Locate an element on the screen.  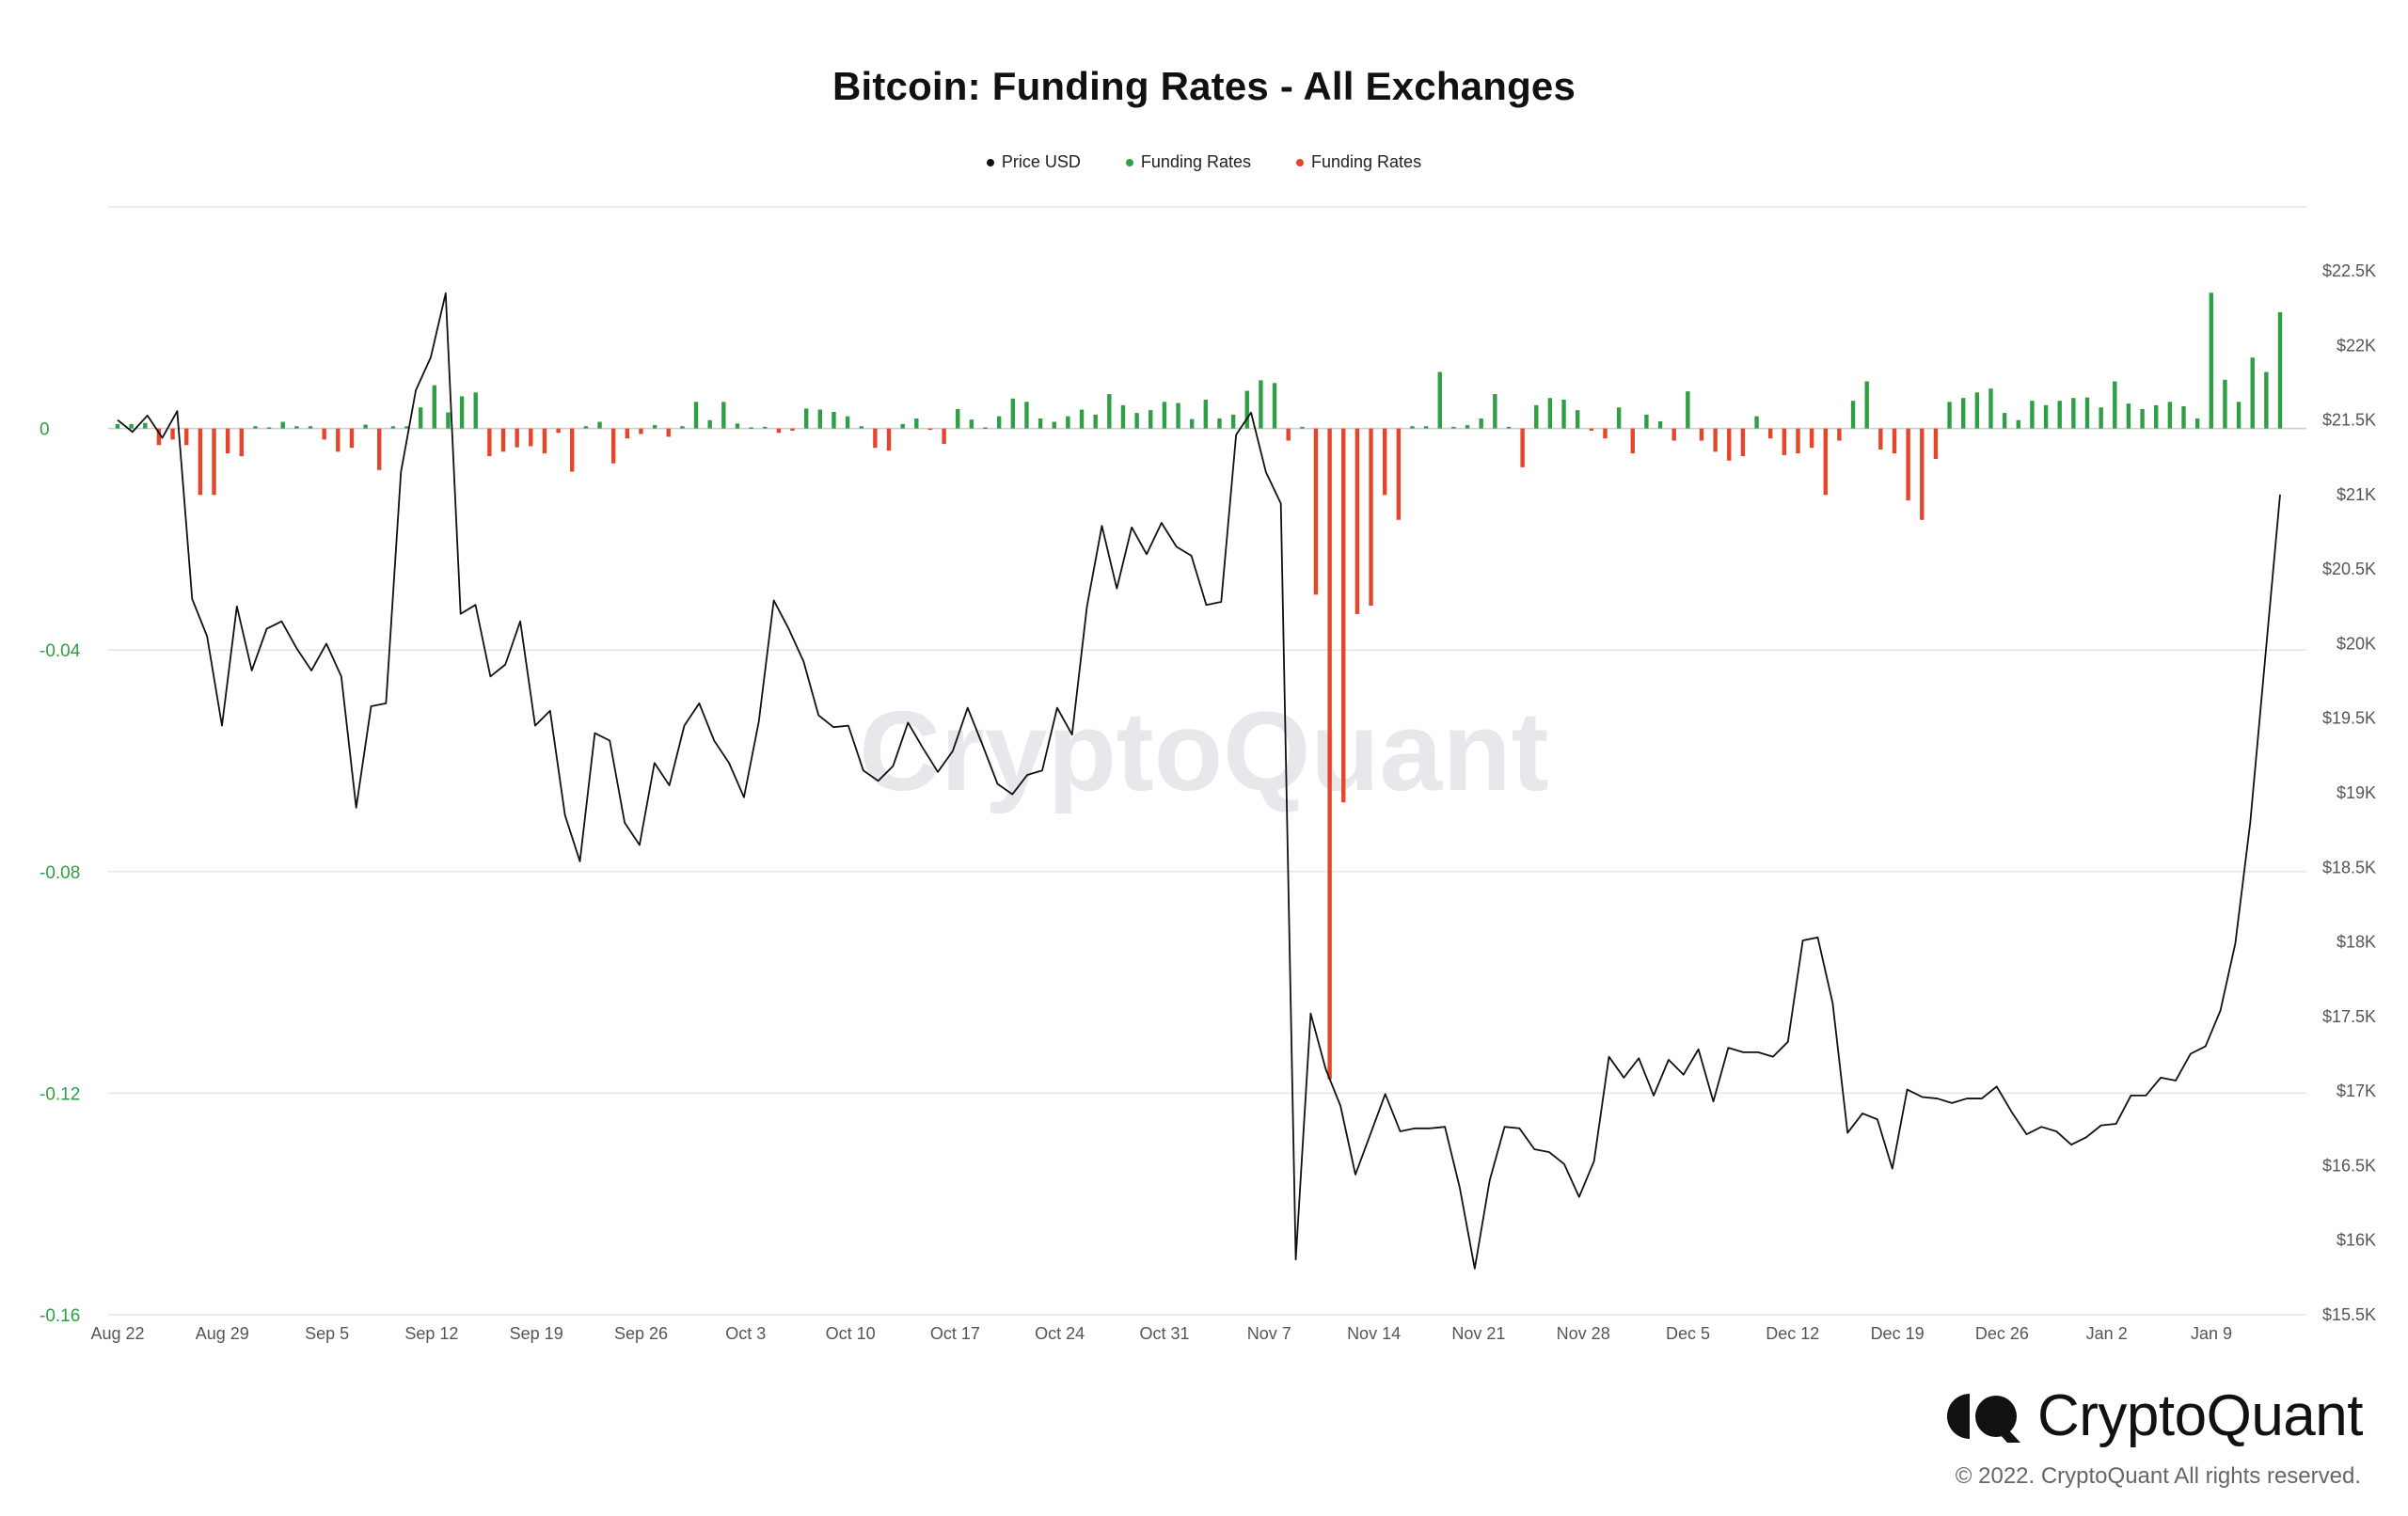
x-tick-label: Aug 29 is located at coordinates (223, 1333).